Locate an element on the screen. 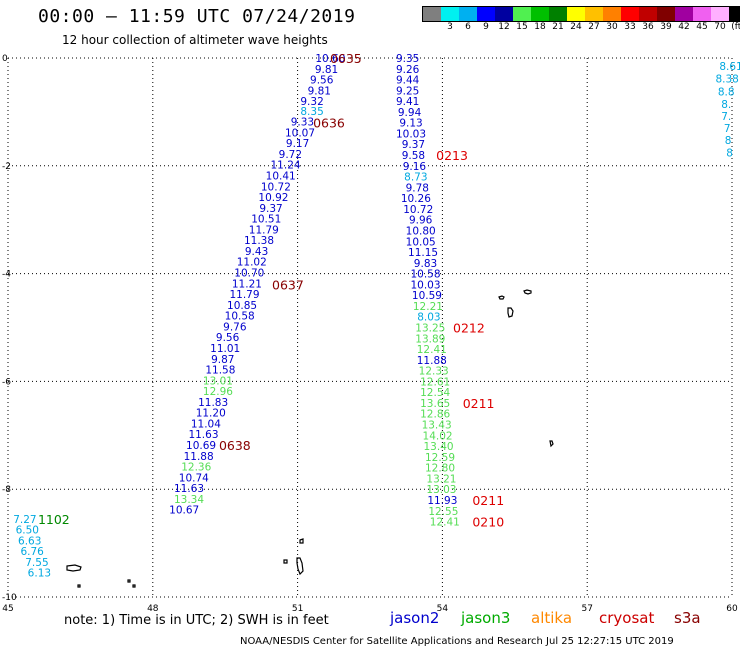 This screenshot has height=650, width=740. color-scale-bar is located at coordinates (581, 14).